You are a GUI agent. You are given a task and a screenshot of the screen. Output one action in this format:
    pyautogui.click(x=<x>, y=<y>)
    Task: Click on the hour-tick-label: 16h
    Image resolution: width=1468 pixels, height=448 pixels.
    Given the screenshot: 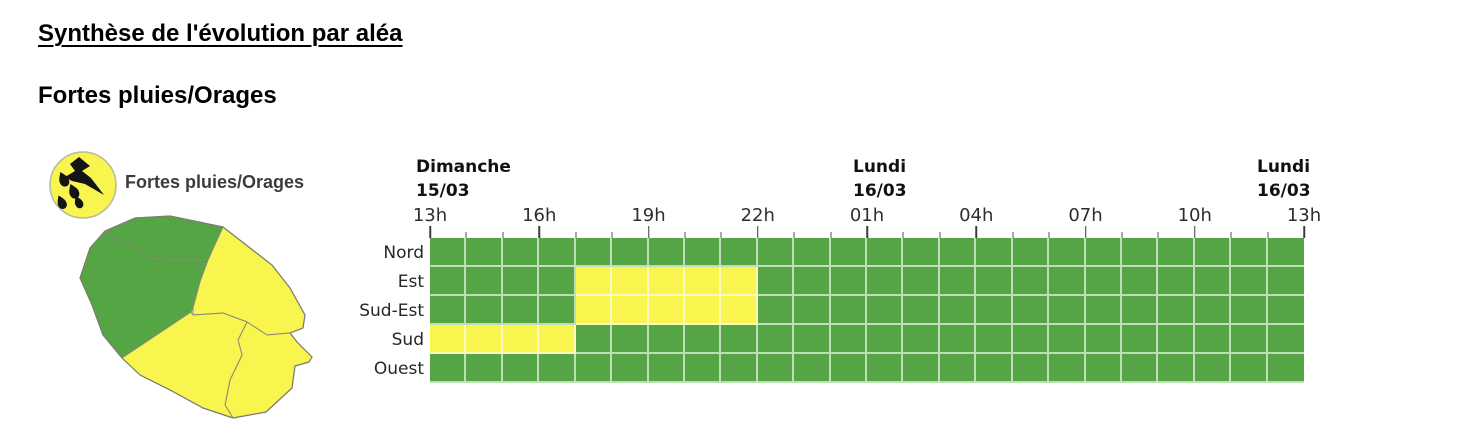 What is the action you would take?
    pyautogui.click(x=539, y=215)
    